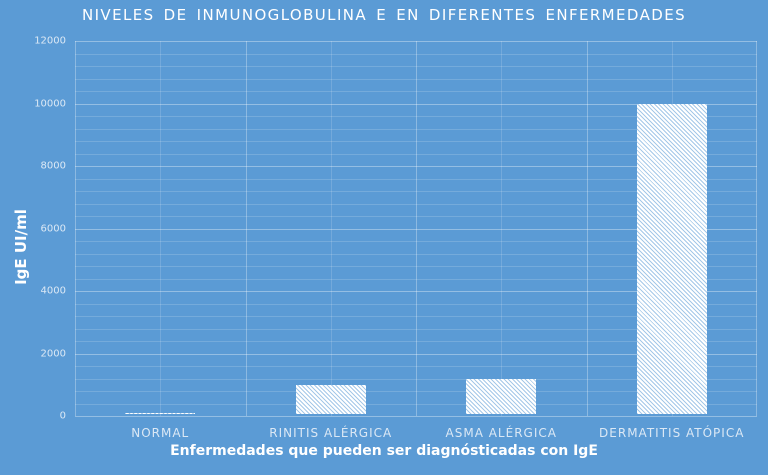 This screenshot has height=475, width=768. I want to click on x-tick-label: DERMATITIS ATÓPICA, so click(672, 433).